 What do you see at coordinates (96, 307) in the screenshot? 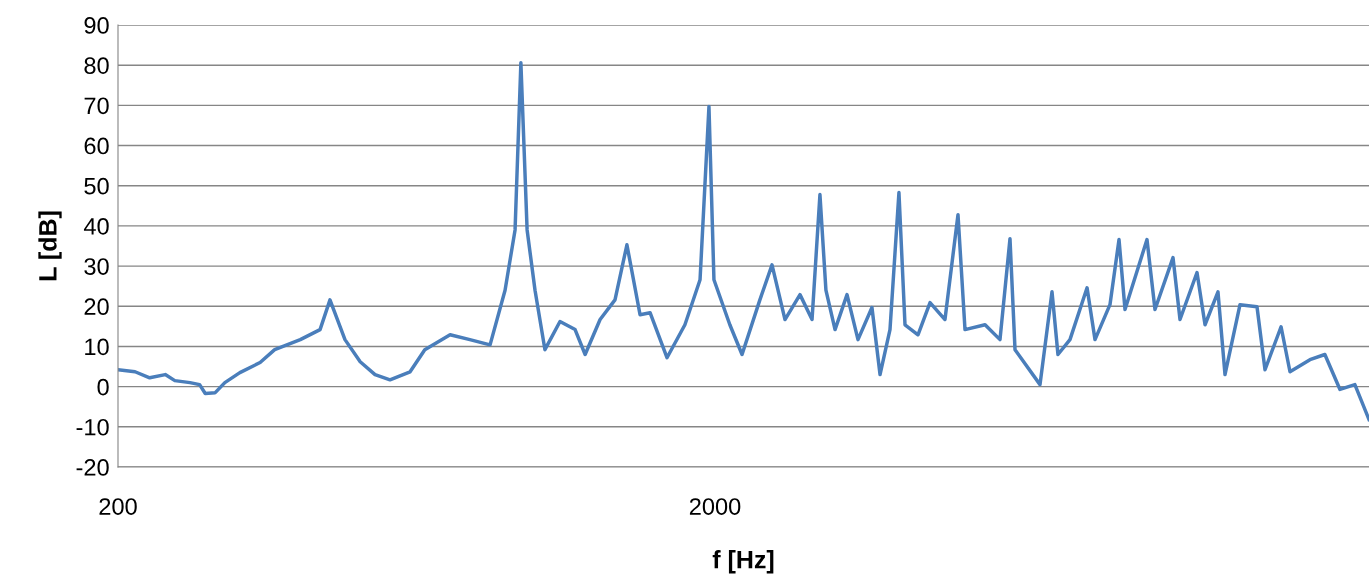
I see `y-tick-label: 20` at bounding box center [96, 307].